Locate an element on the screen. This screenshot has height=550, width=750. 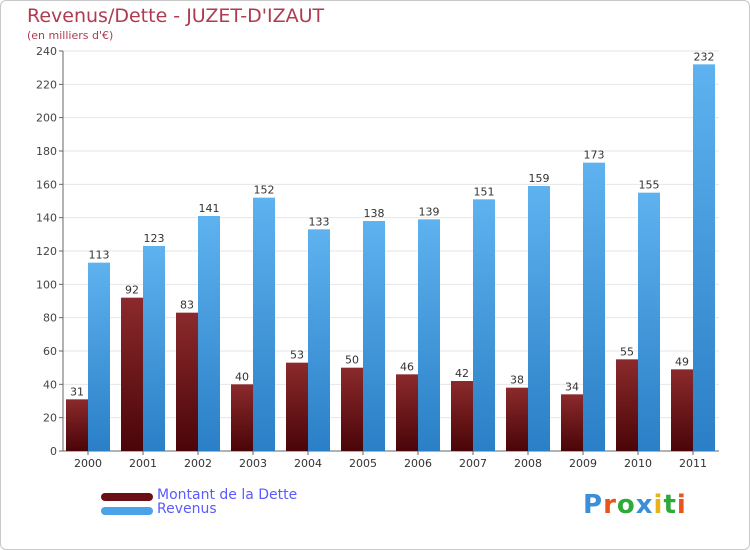
legend-label-debt: Montant de la Dette is located at coordinates (227, 495).